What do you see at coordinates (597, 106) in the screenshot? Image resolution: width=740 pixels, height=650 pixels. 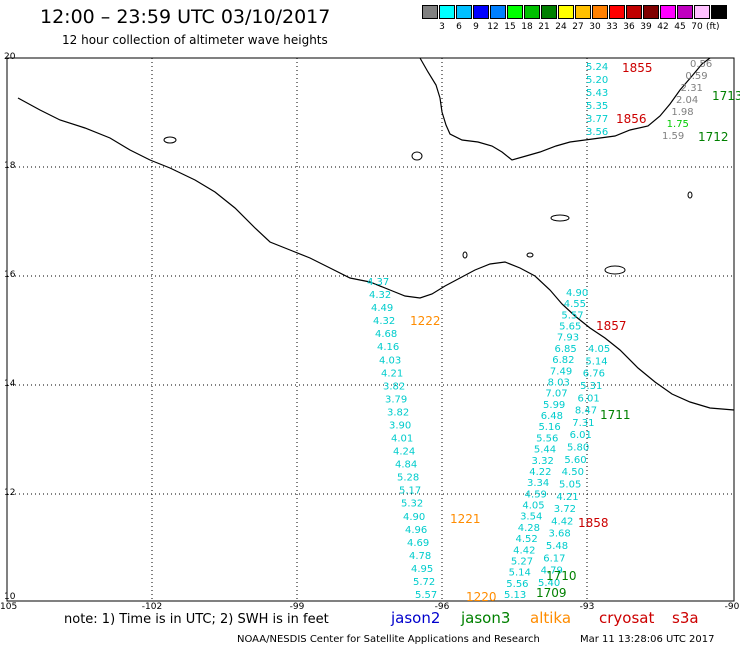 I see `swh-value: 5.35` at bounding box center [597, 106].